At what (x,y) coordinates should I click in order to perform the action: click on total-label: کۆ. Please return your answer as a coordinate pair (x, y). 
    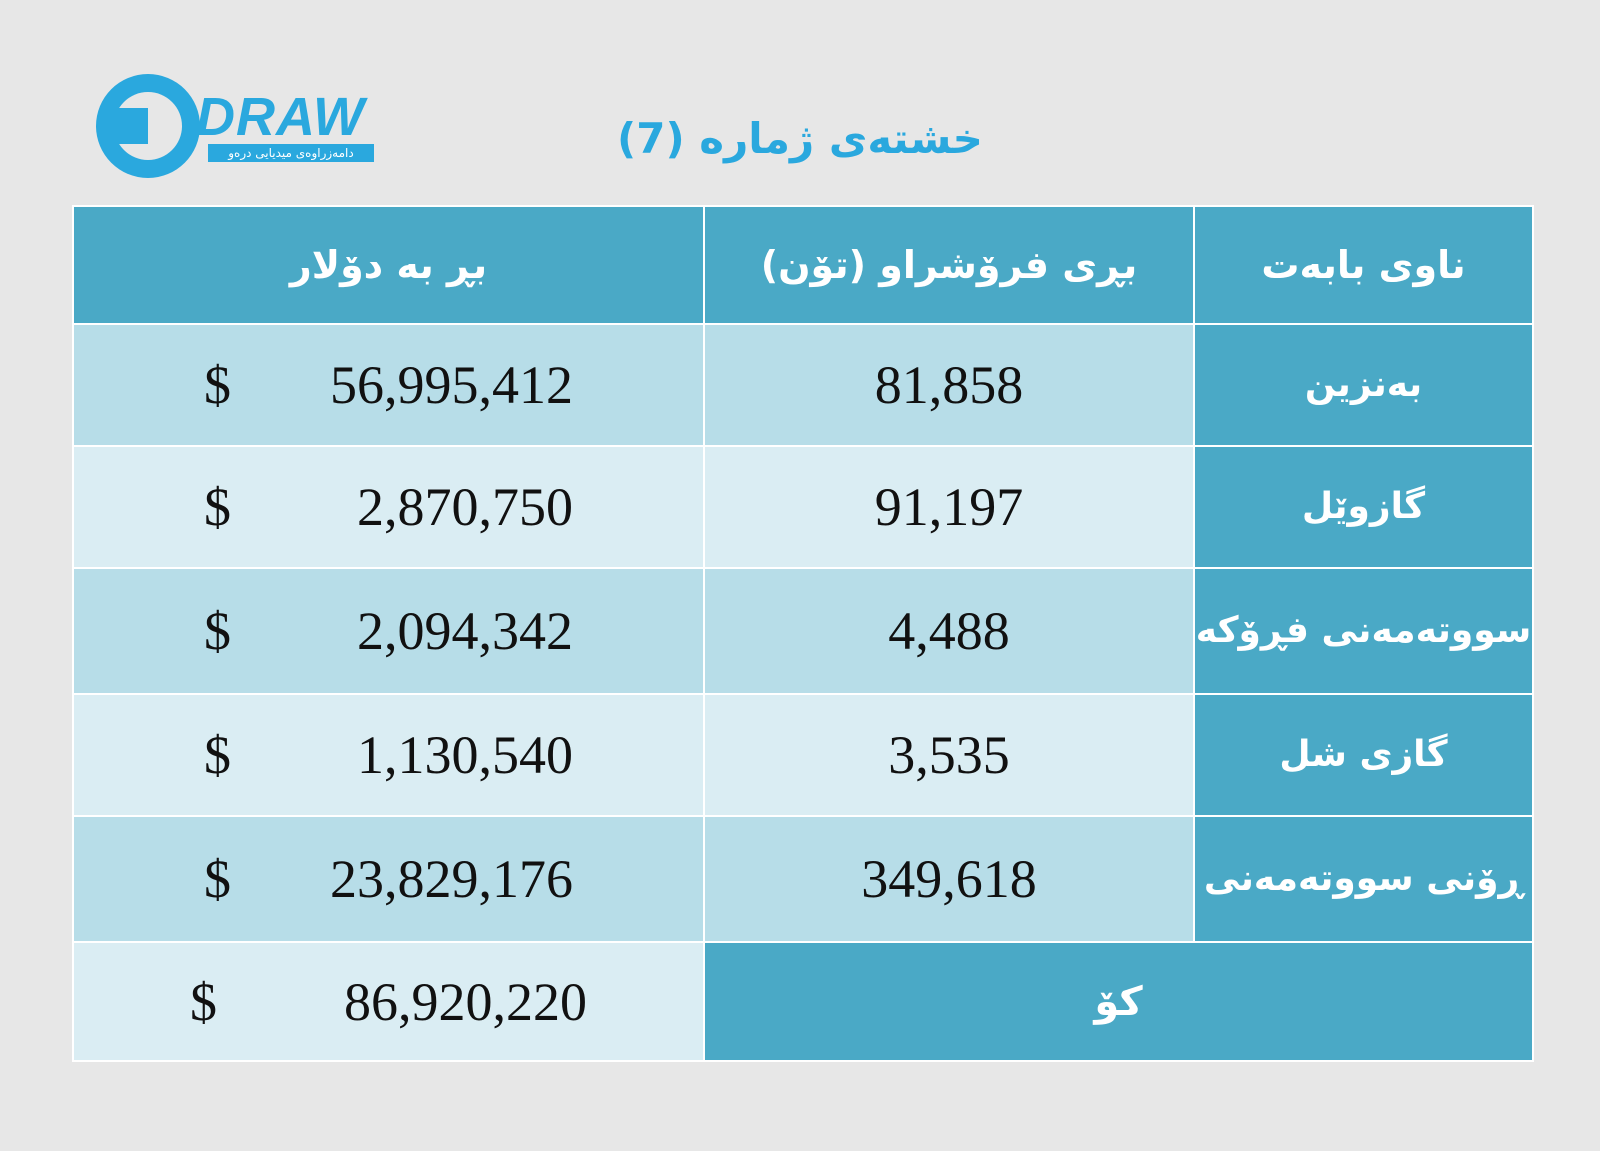
    Looking at the image, I should click on (1118, 1001).